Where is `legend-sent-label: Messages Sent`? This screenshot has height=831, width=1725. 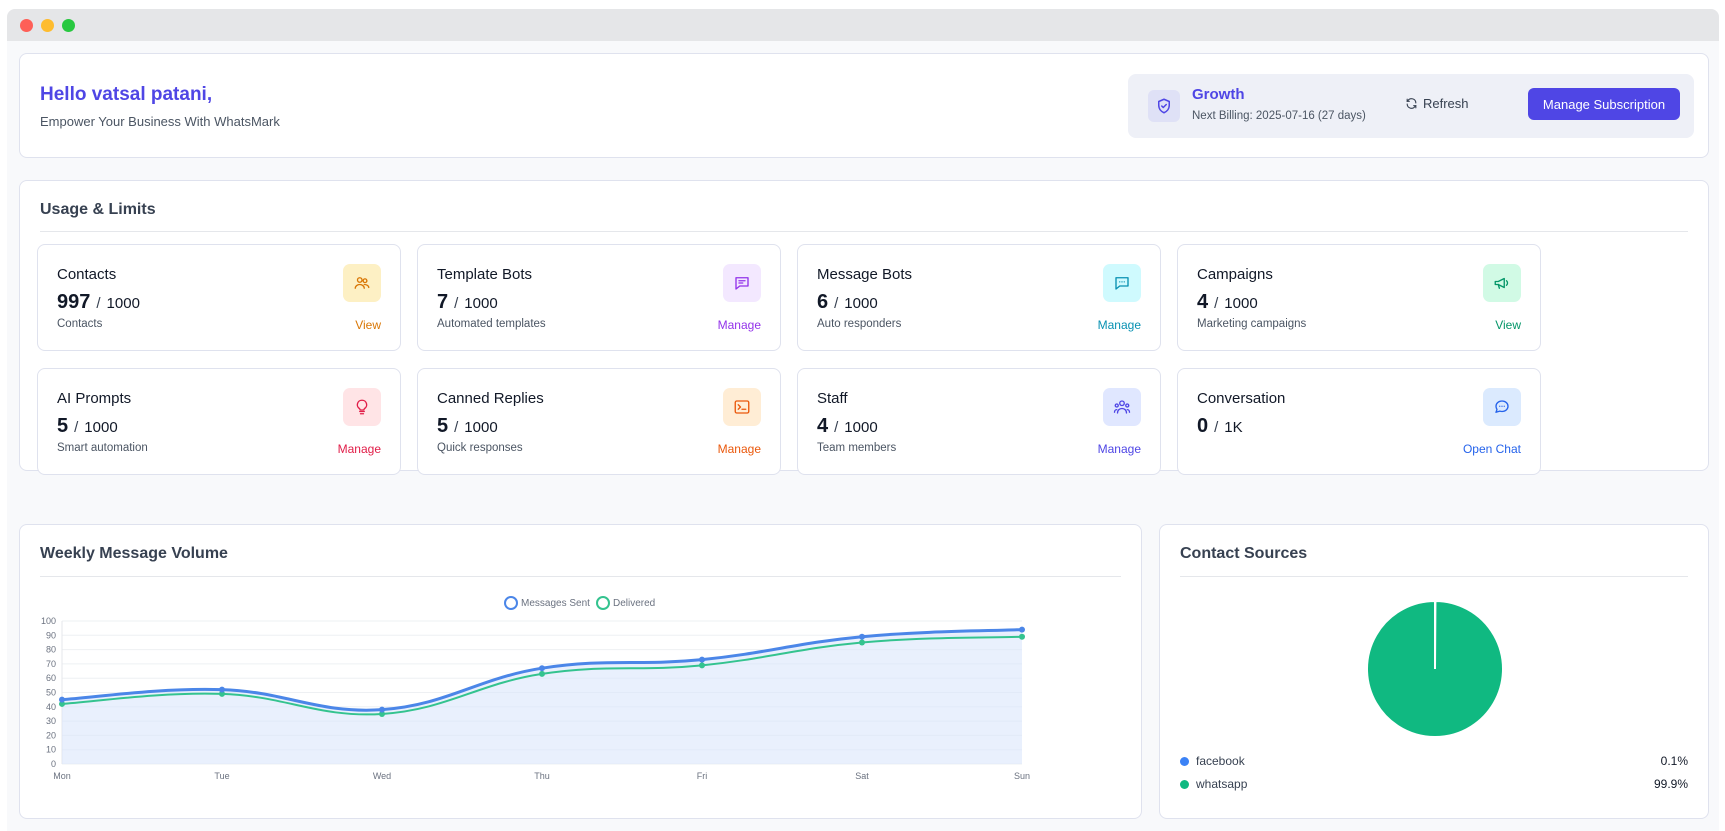 legend-sent-label: Messages Sent is located at coordinates (555, 603).